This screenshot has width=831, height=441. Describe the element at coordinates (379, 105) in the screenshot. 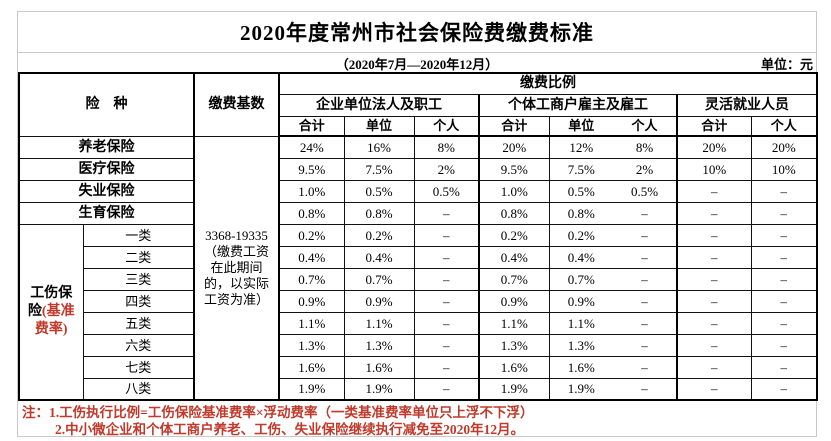

I see `group-header-enterprise: 企业单位法人及职工` at that location.